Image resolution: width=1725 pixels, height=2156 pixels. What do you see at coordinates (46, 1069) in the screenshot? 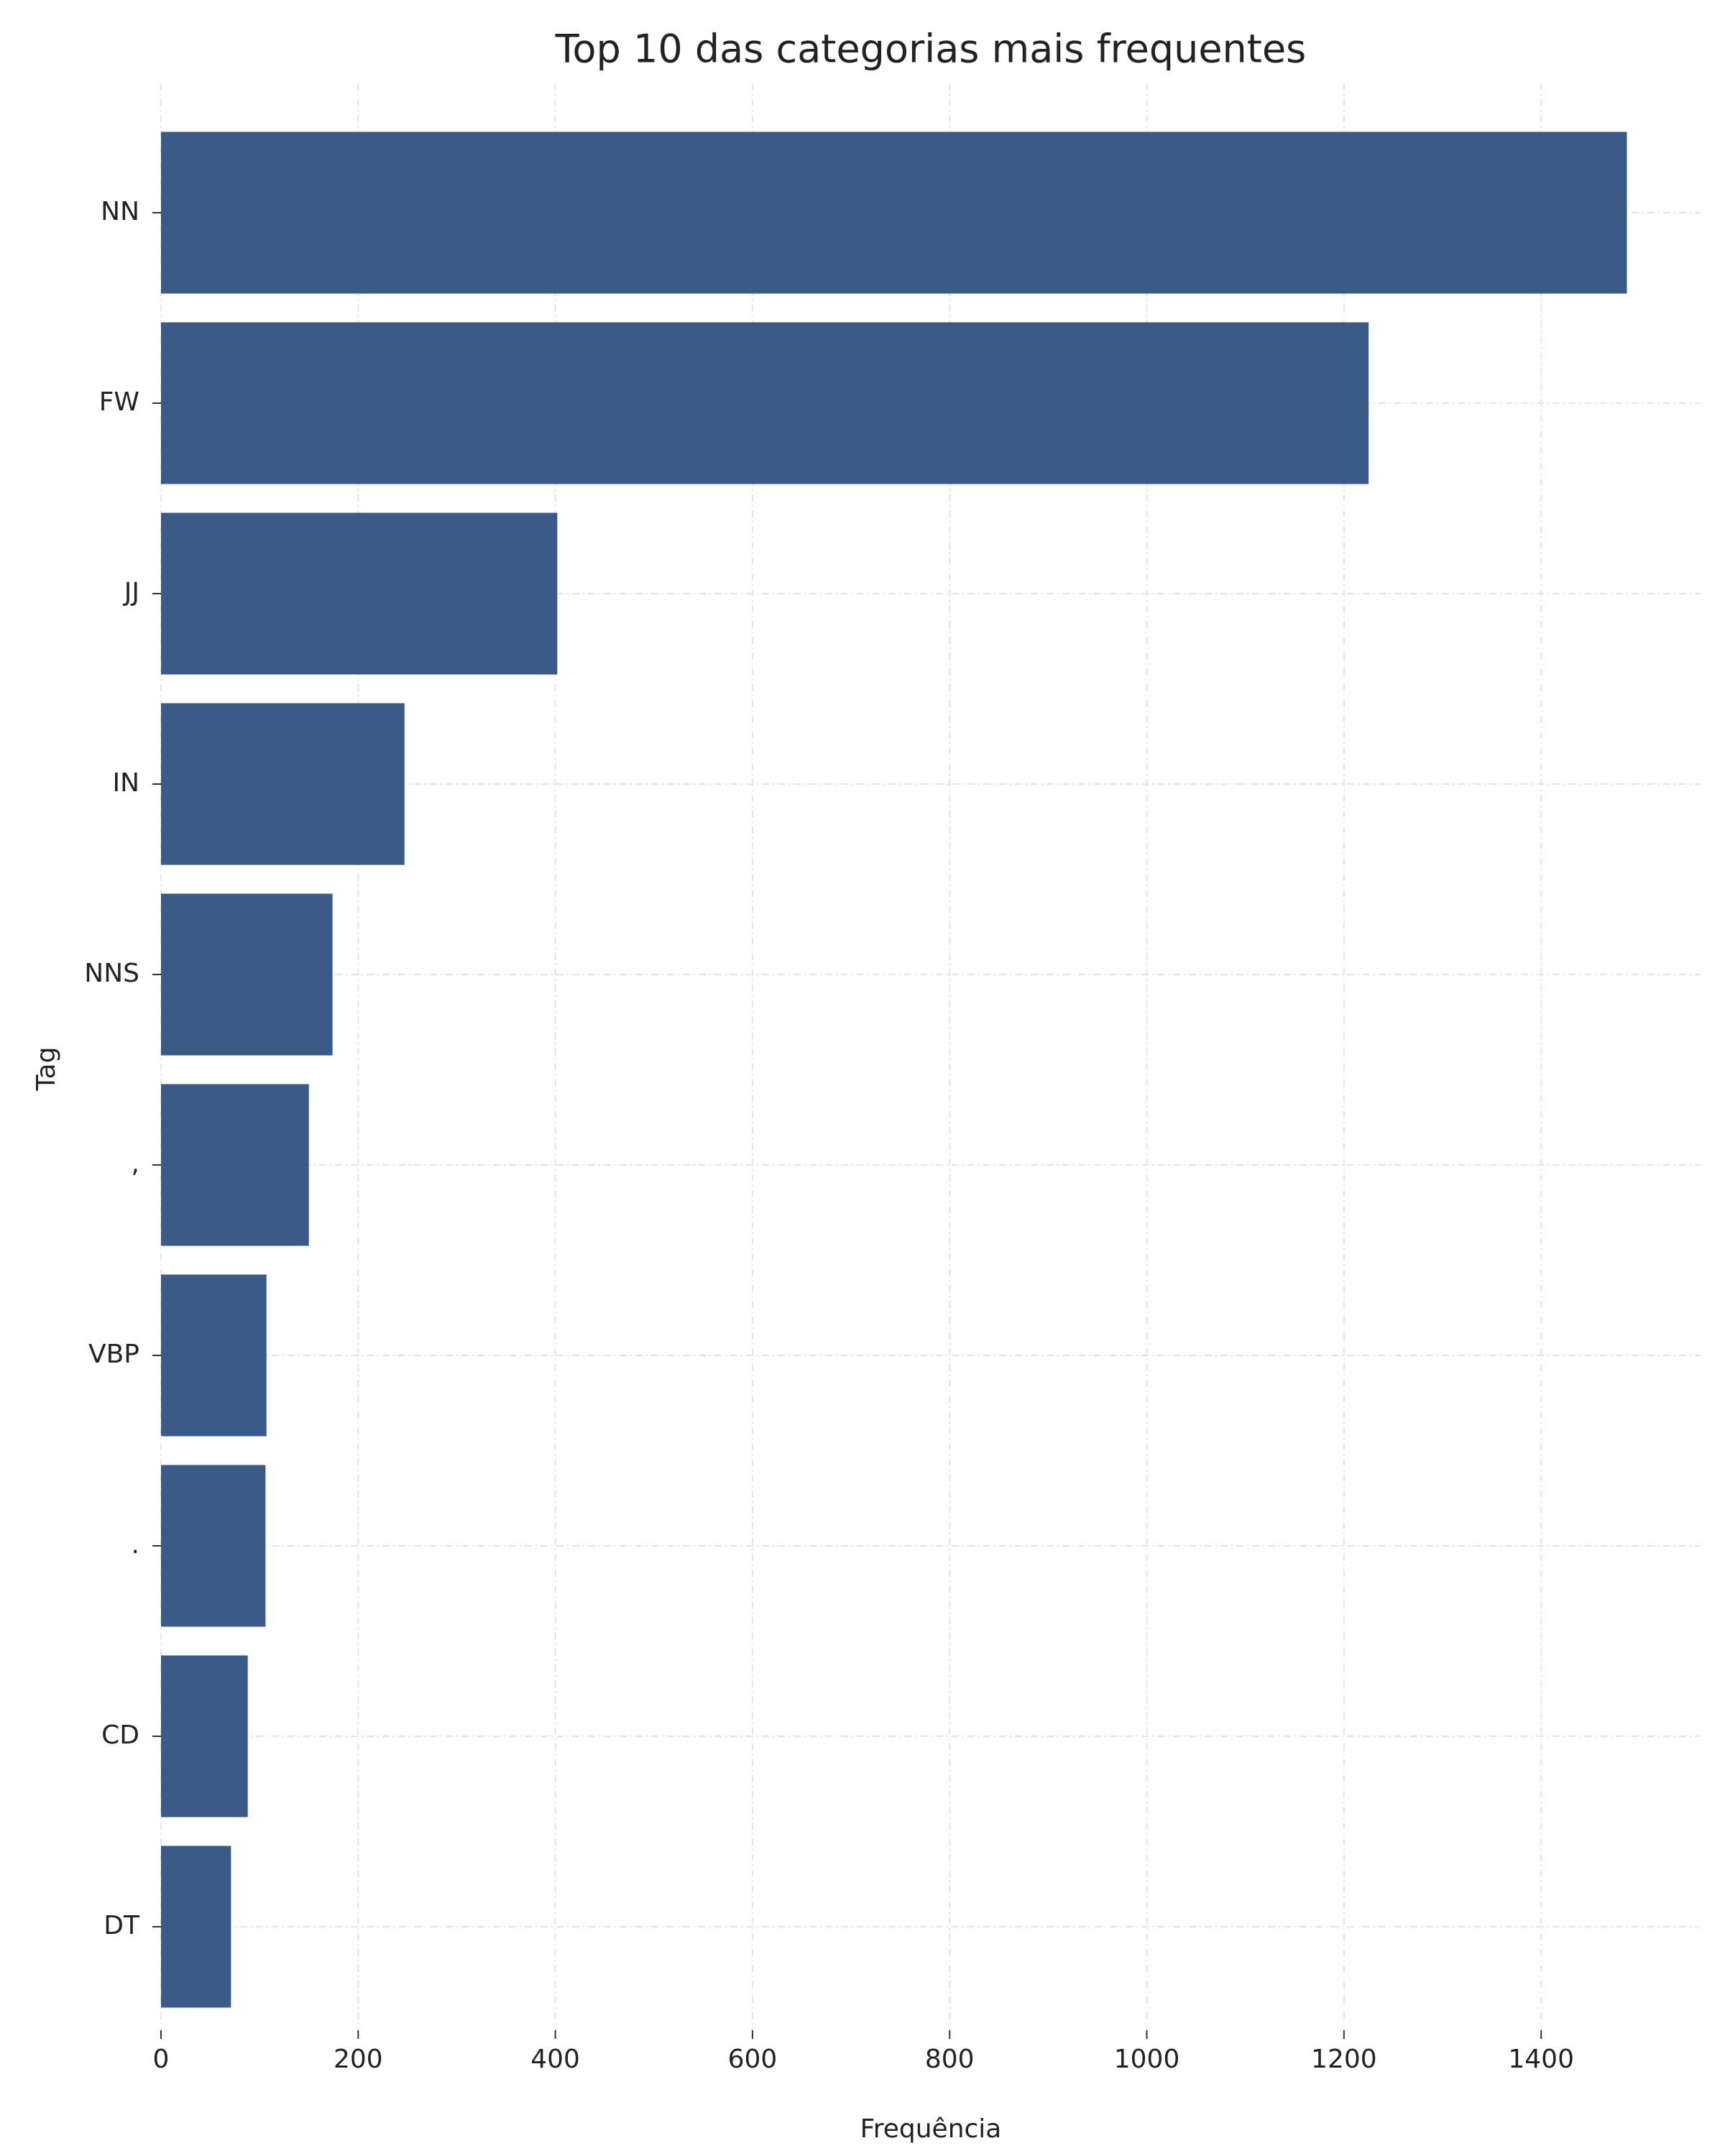
I see `y-axis-label: Tag` at bounding box center [46, 1069].